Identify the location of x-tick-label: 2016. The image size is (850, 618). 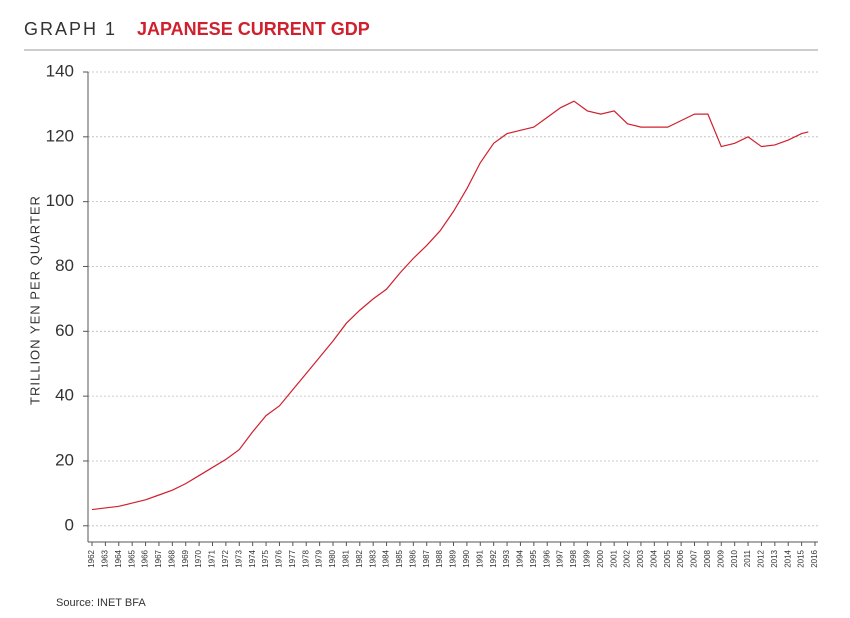
(814, 558).